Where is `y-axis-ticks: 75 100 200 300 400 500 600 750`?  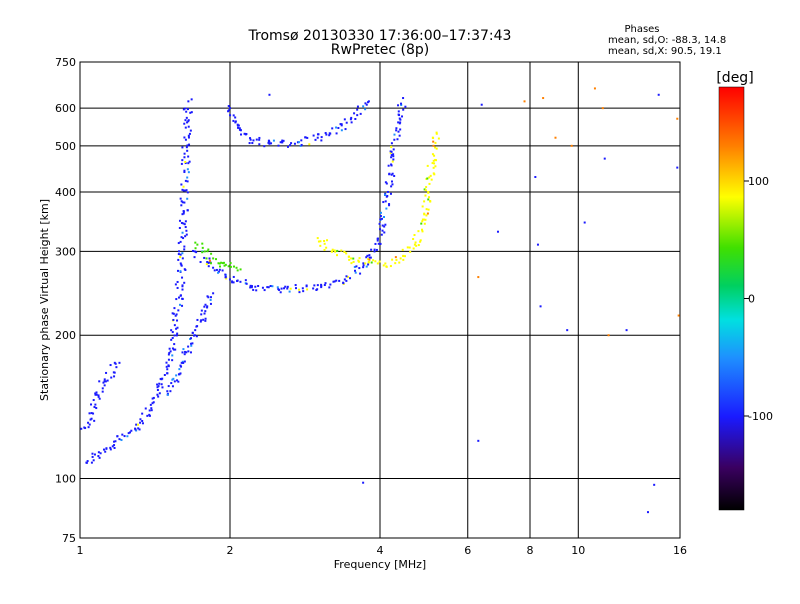
y-axis-ticks: 75 100 200 300 400 500 600 750 is located at coordinates (65, 300).